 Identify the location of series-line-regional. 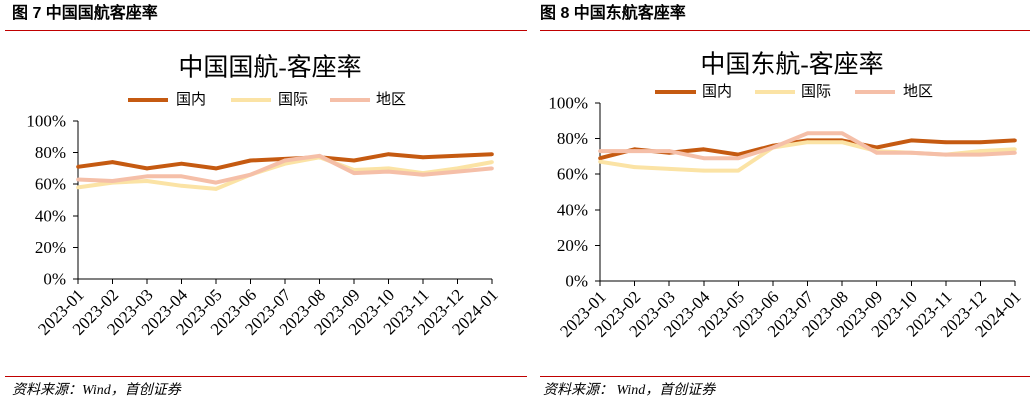
(808, 146).